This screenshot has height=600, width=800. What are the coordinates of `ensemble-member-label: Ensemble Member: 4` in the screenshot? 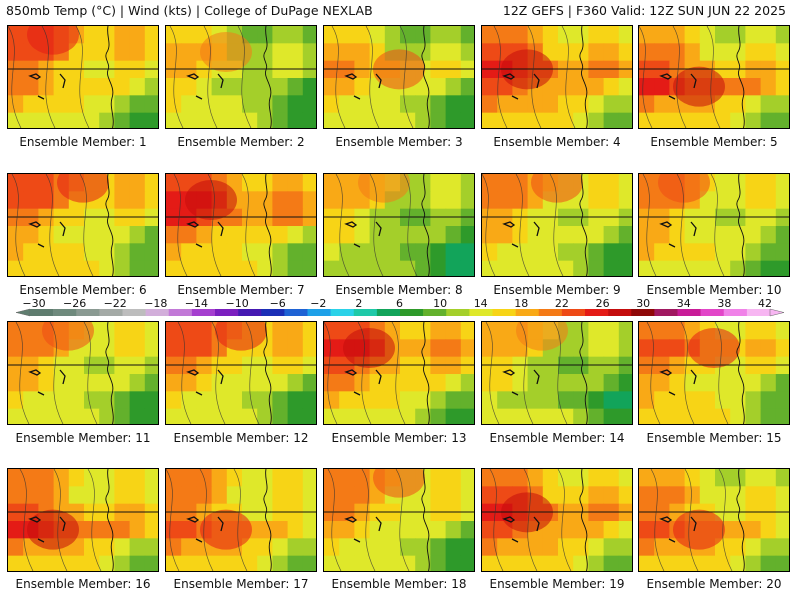 It's located at (557, 142).